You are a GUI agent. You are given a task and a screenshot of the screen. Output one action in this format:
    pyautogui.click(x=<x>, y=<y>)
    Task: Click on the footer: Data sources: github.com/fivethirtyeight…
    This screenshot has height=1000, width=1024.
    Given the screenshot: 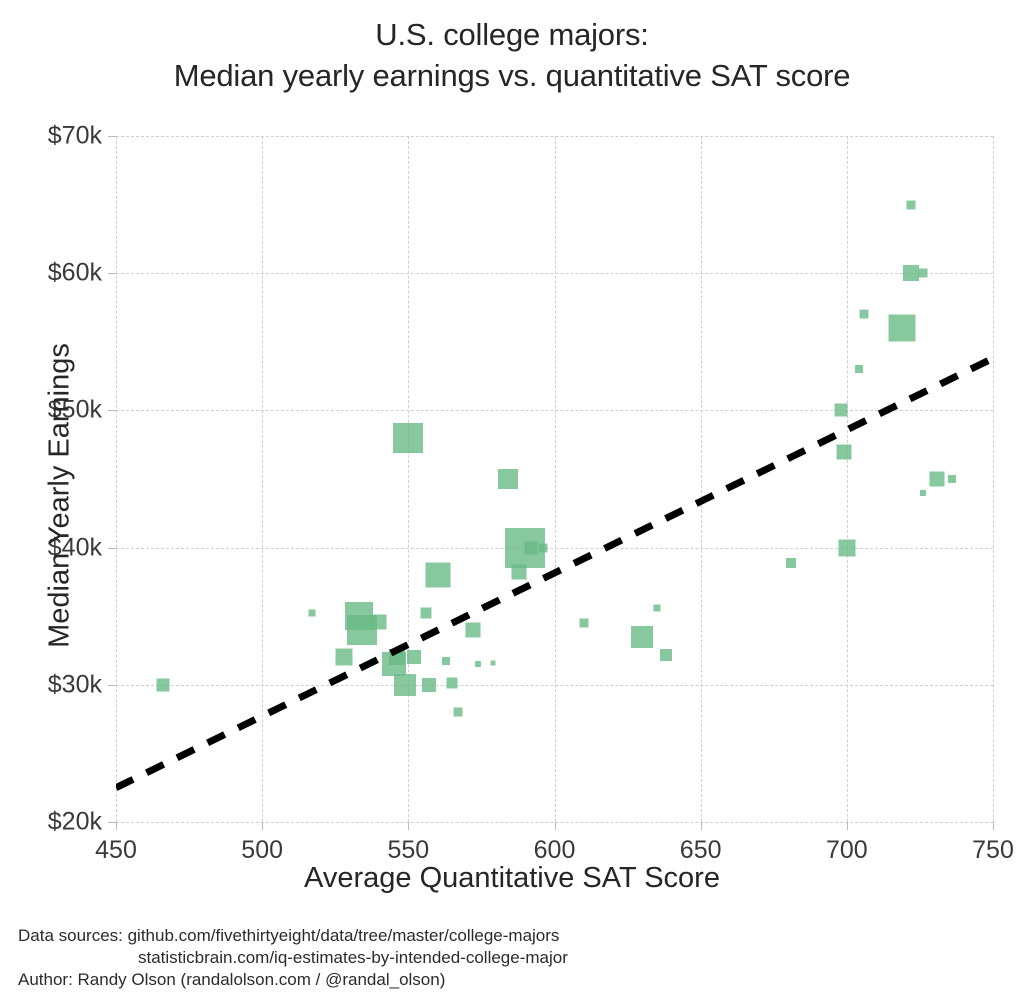 What is the action you would take?
    pyautogui.click(x=518, y=958)
    